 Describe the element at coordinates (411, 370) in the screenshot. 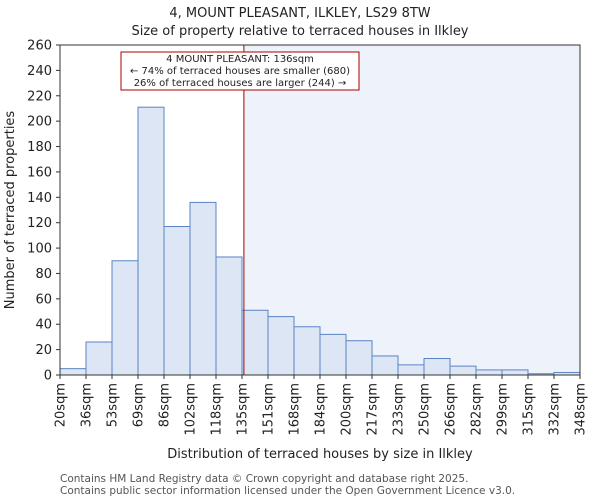

I see `bar-233sqm` at that location.